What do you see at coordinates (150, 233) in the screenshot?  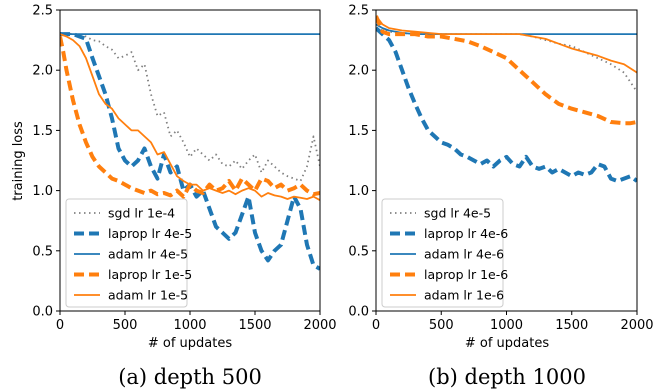 I see `legend-label: laprop lr 4e-5` at bounding box center [150, 233].